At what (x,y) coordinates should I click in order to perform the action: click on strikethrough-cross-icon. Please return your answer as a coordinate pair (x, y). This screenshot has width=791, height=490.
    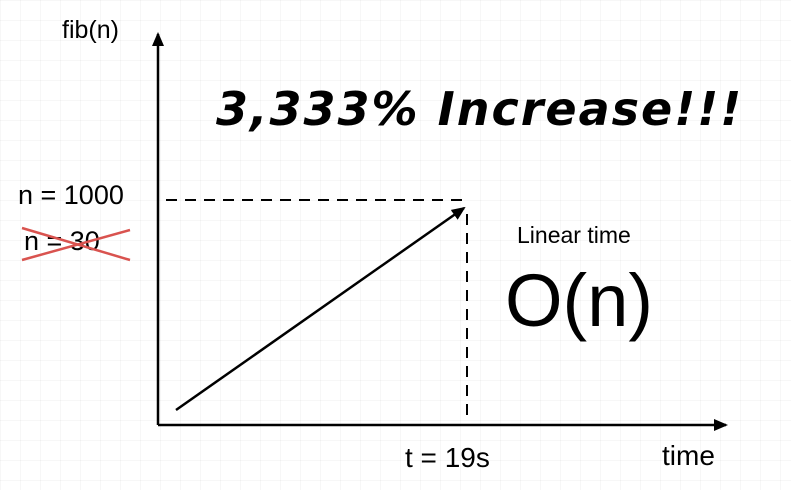
    Looking at the image, I should click on (76, 244).